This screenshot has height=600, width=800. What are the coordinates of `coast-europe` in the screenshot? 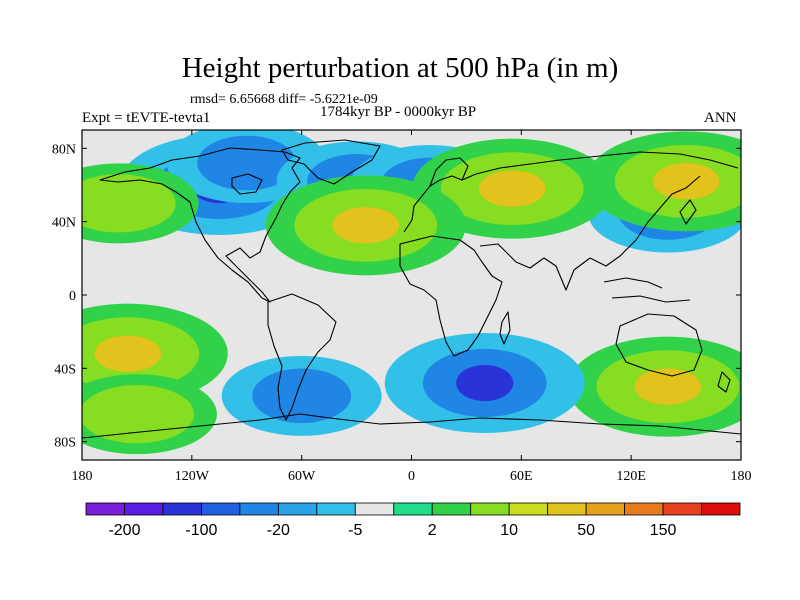 It's located at (571, 192).